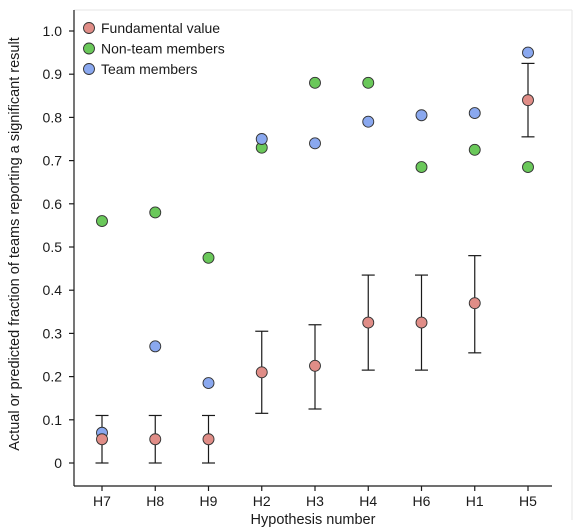 Image resolution: width=574 pixels, height=529 pixels. What do you see at coordinates (58, 463) in the screenshot?
I see `y-tick-label: 0` at bounding box center [58, 463].